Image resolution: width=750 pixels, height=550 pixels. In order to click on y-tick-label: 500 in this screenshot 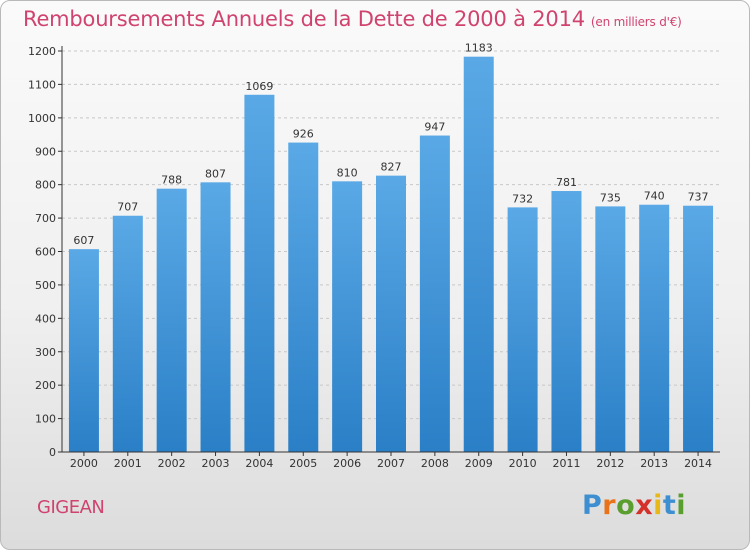, I will do `click(45, 285)`.